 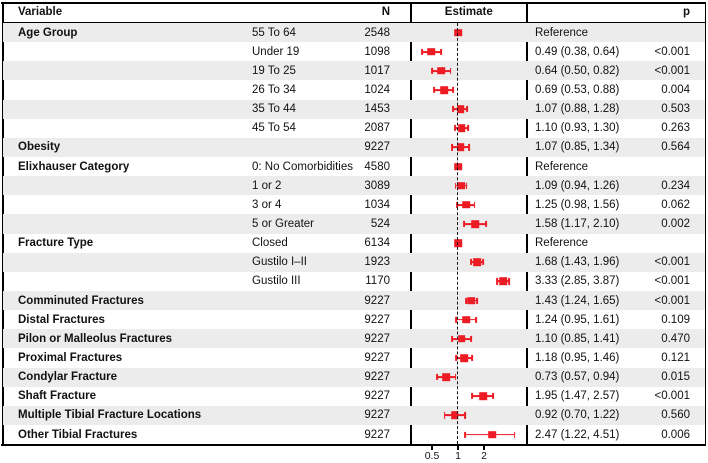 I want to click on level-label: 55 To 64, so click(x=274, y=32).